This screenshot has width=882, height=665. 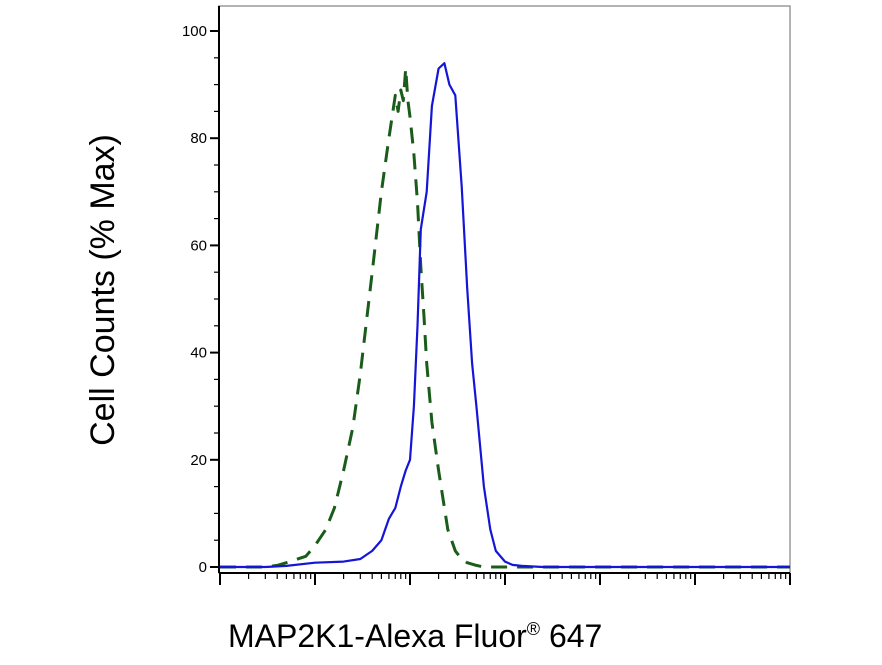 I want to click on y-axis: 0 20 40 60 80 100, so click(x=200, y=299).